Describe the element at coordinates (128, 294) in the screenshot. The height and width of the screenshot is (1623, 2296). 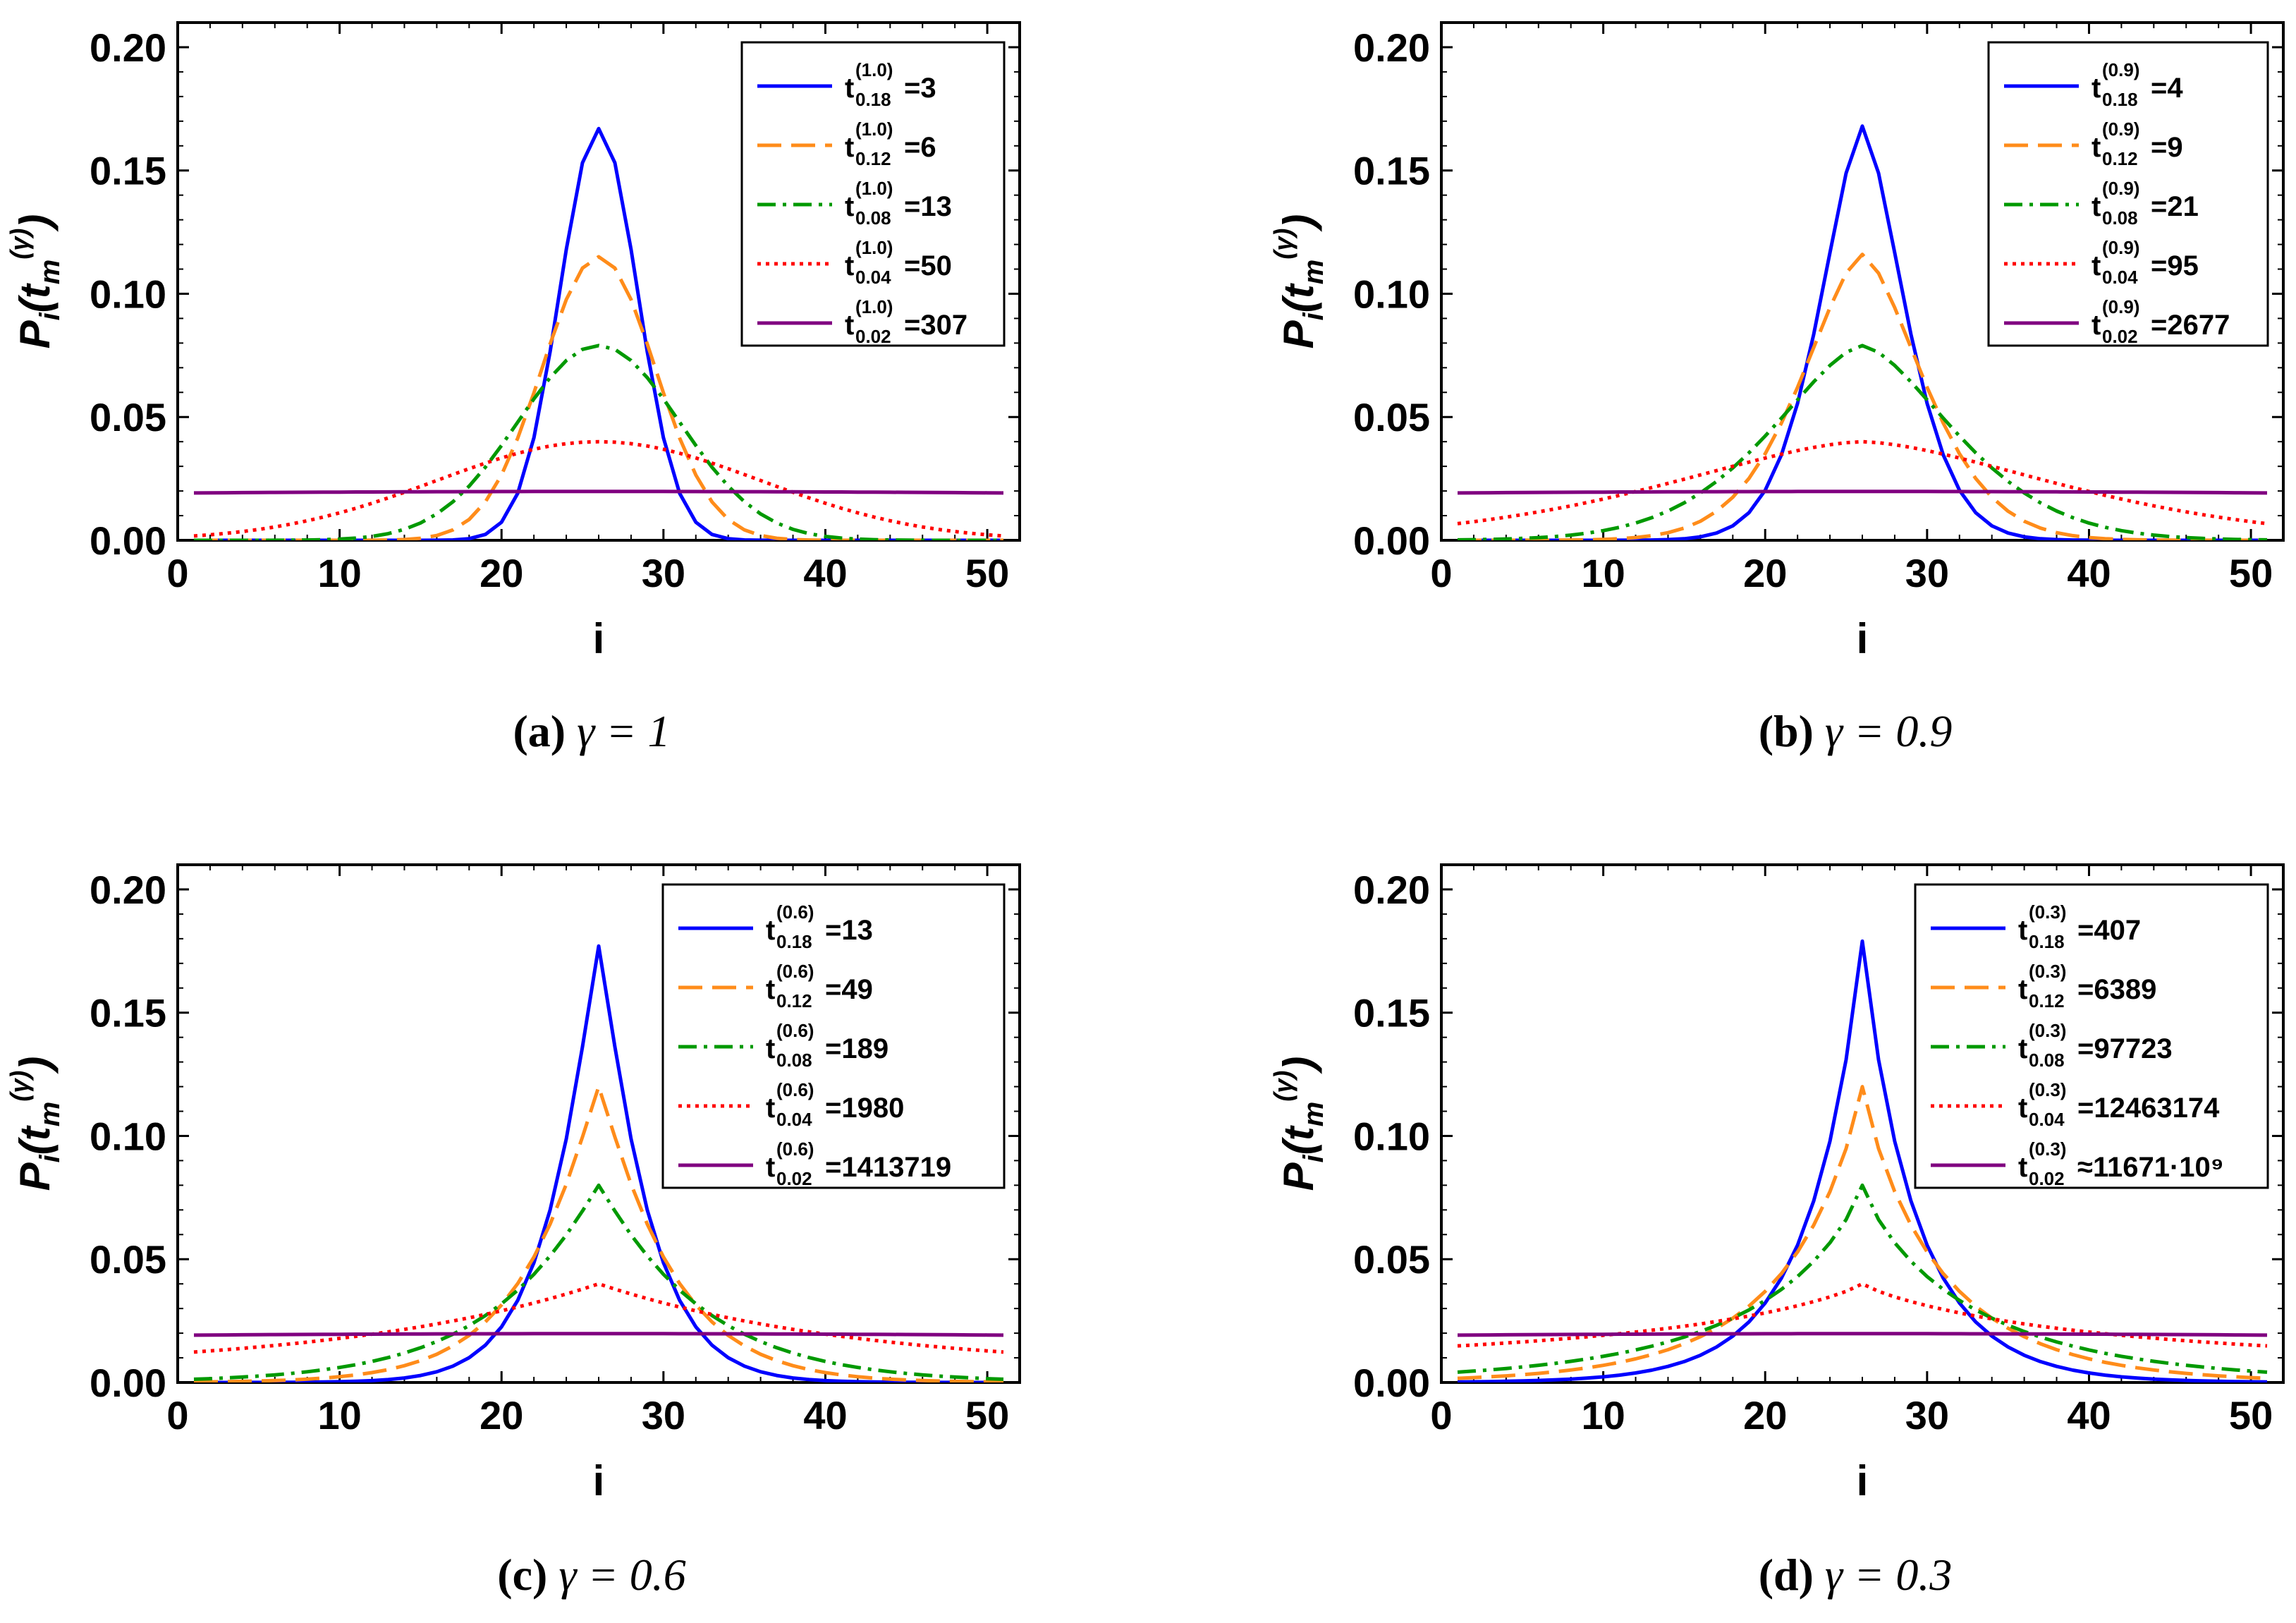
I see `y-tick-label: 0.10` at that location.